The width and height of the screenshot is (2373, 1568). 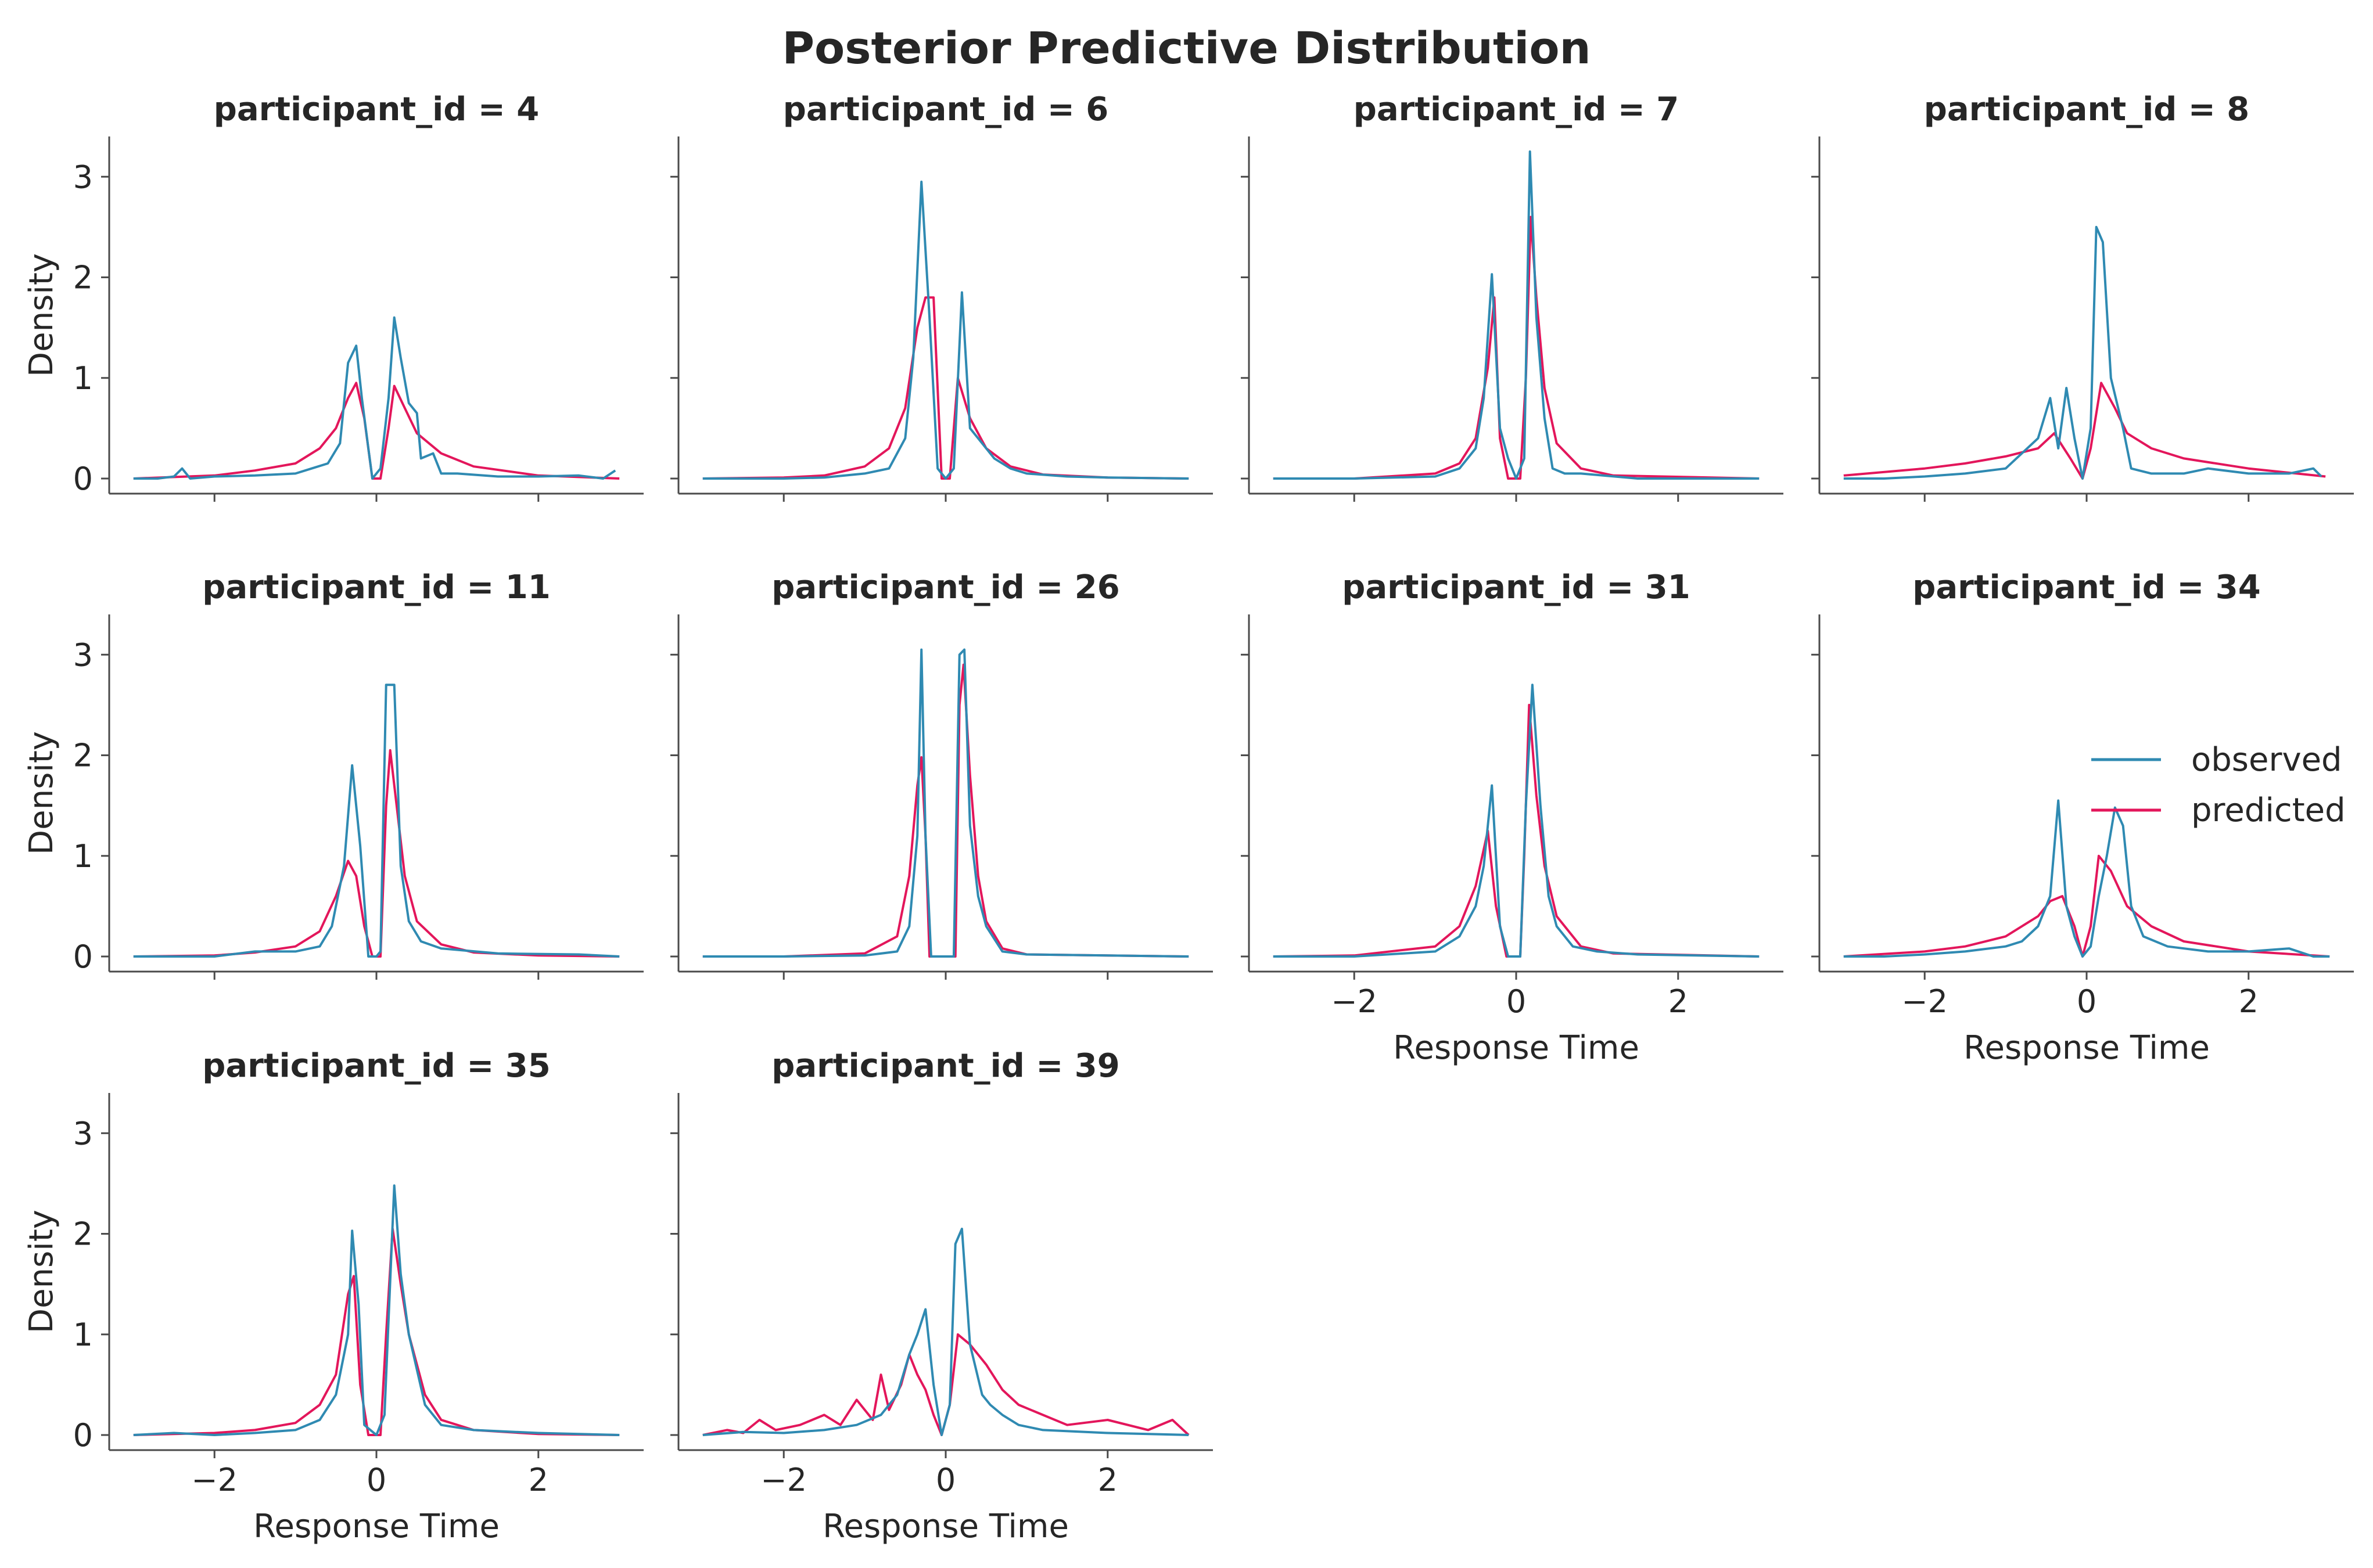 I want to click on figure-title: Posterior Predictive Distribution, so click(x=1186, y=48).